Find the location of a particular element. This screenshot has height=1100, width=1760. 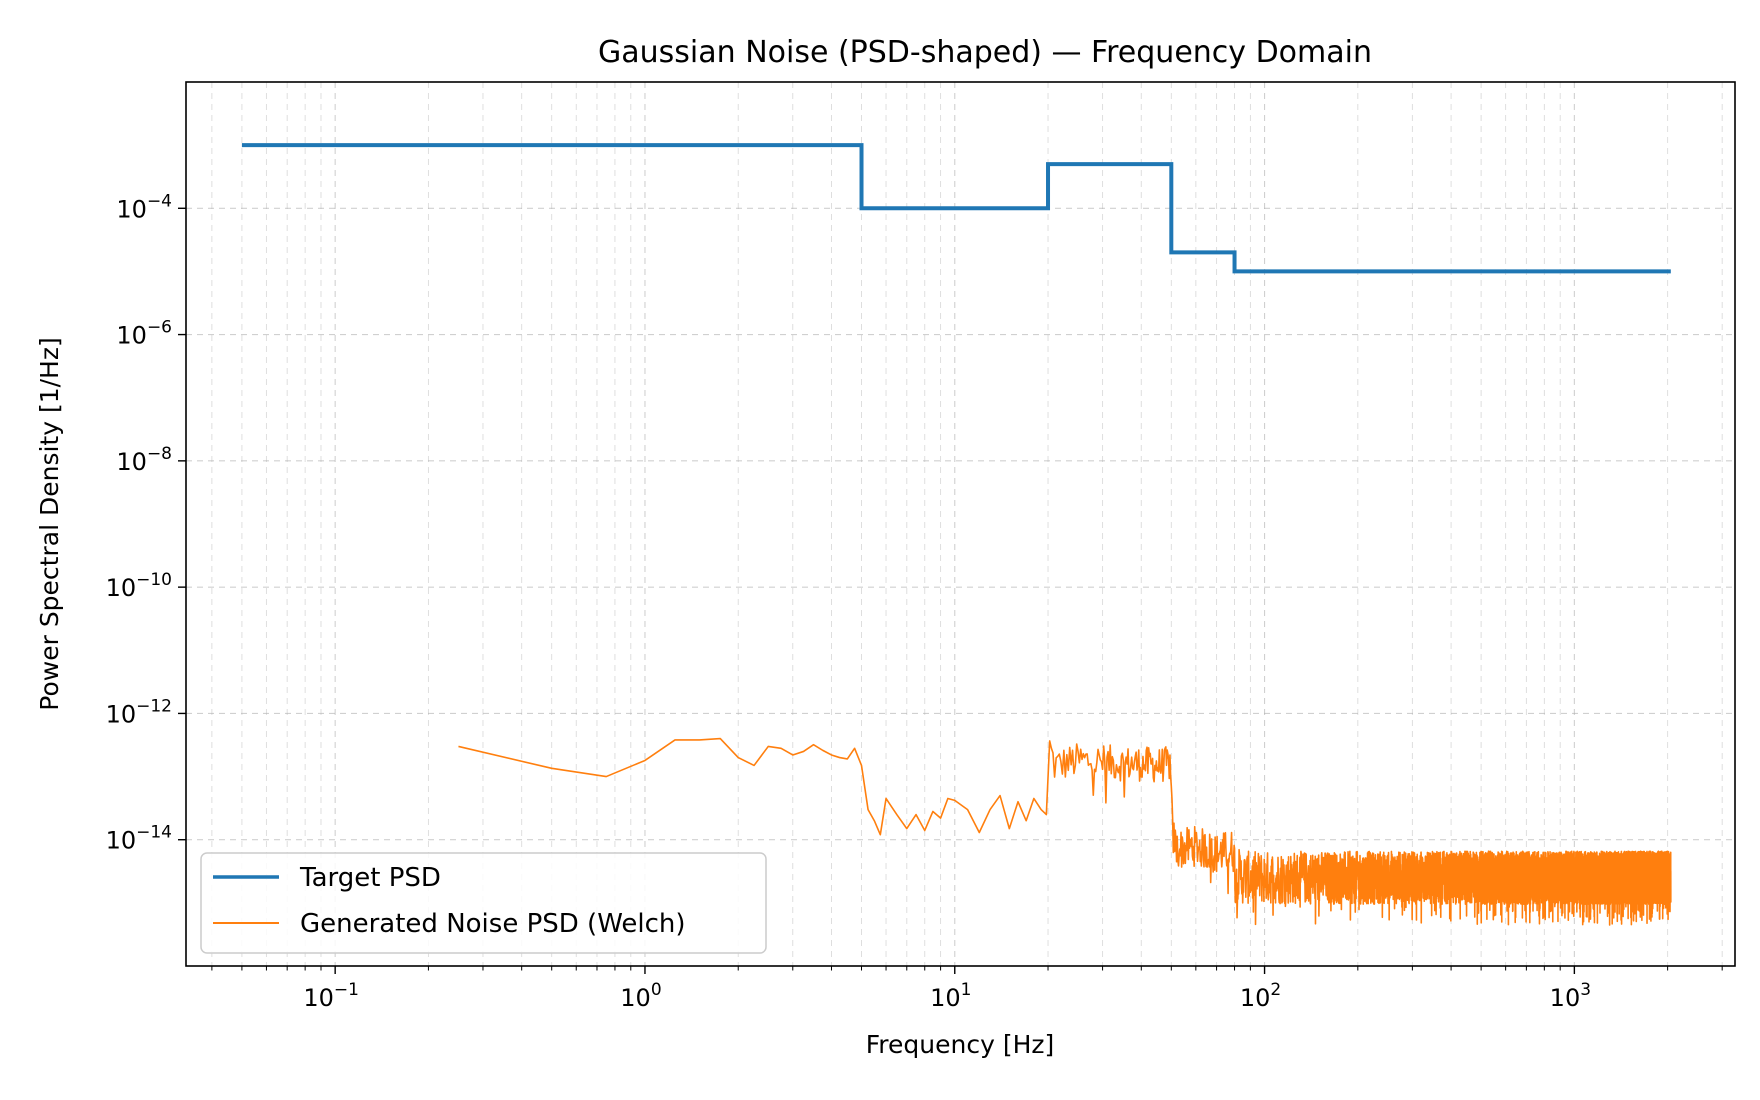

x-tick-label: 10³ is located at coordinates (1570, 996).